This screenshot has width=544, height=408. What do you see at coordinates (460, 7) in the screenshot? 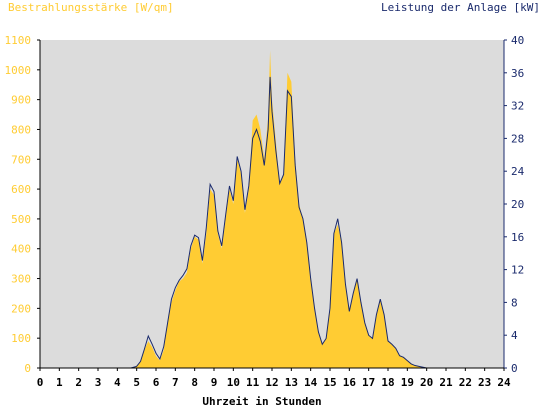
I see `right-axis-title: Leistung der Anlage [kW]` at bounding box center [460, 7].